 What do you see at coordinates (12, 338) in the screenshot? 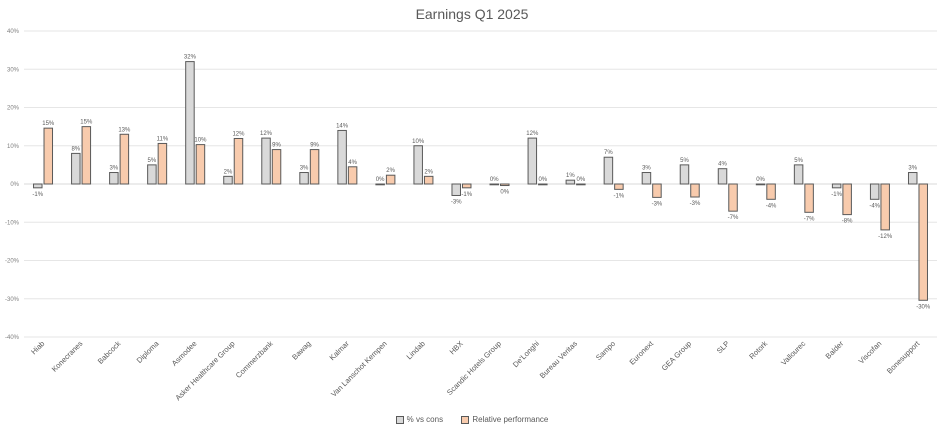
I see `y-tick-label: -40%` at bounding box center [12, 338].